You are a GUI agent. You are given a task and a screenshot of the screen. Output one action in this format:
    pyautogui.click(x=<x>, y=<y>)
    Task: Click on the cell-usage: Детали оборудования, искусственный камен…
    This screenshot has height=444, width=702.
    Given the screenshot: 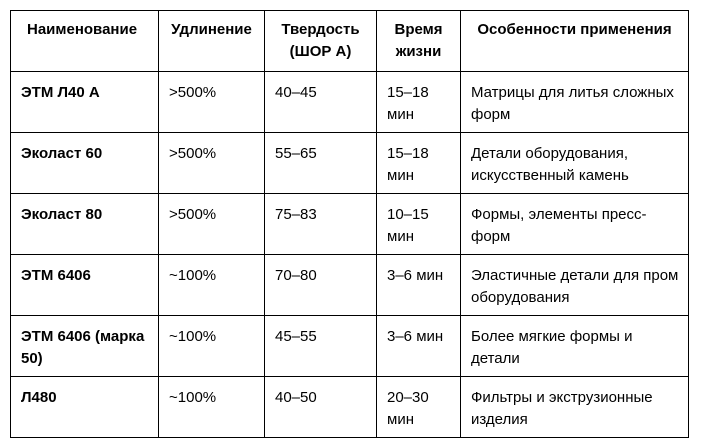 What is the action you would take?
    pyautogui.click(x=574, y=163)
    